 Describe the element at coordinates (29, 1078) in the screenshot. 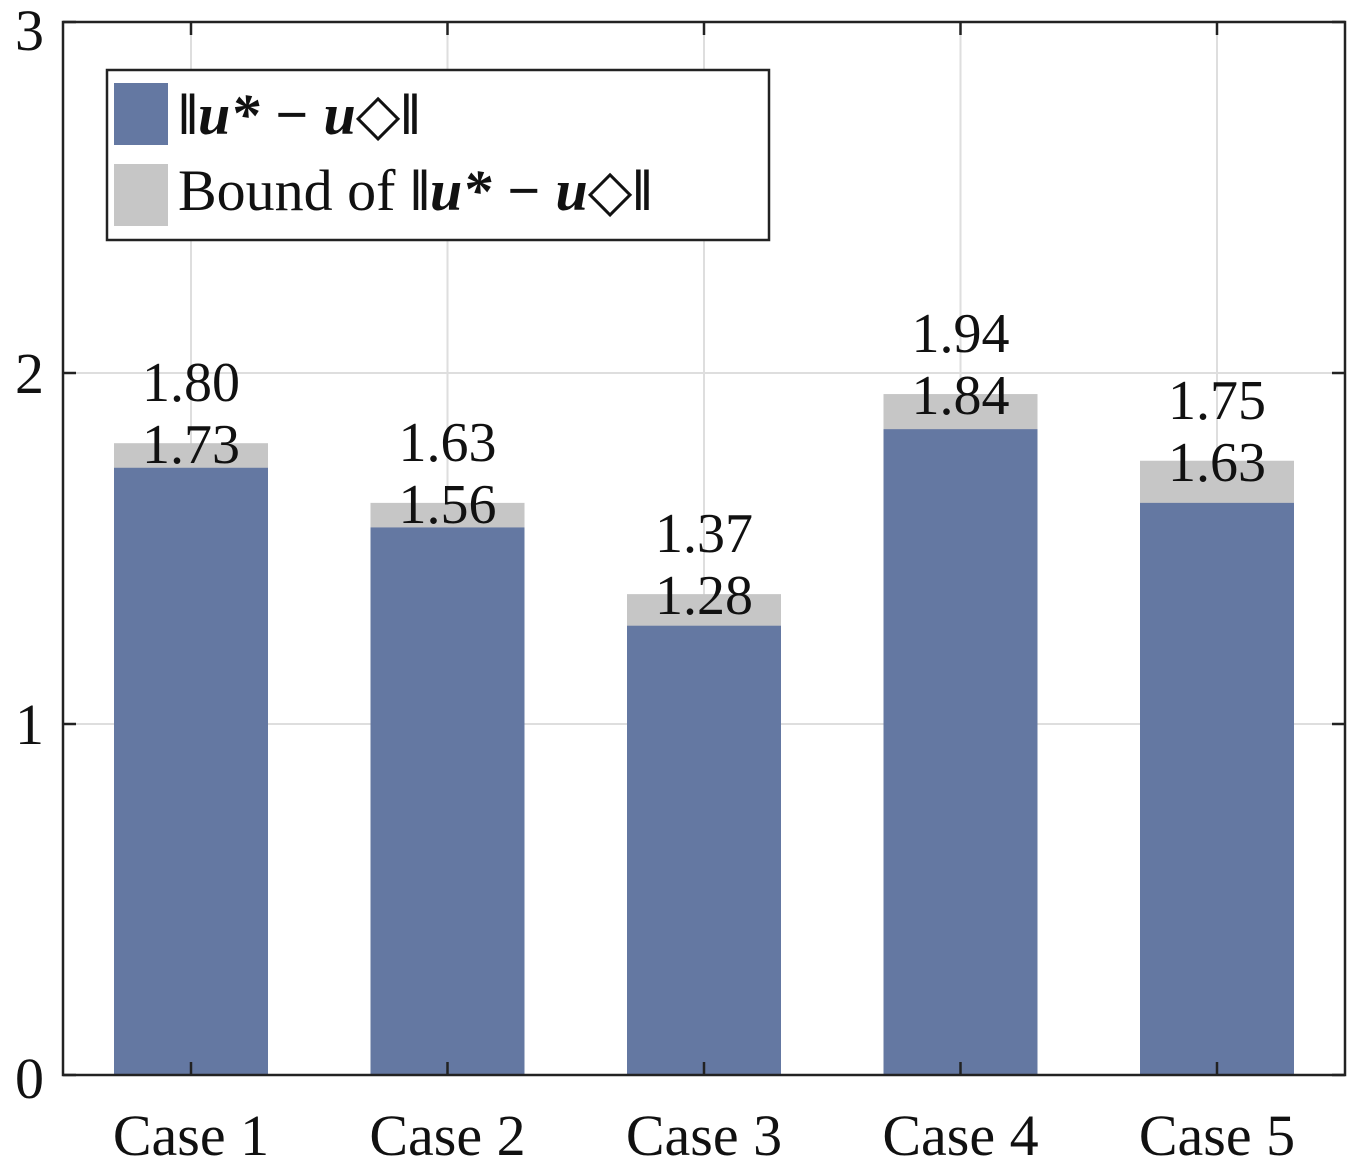

I see `ytick-label-0: 0` at that location.